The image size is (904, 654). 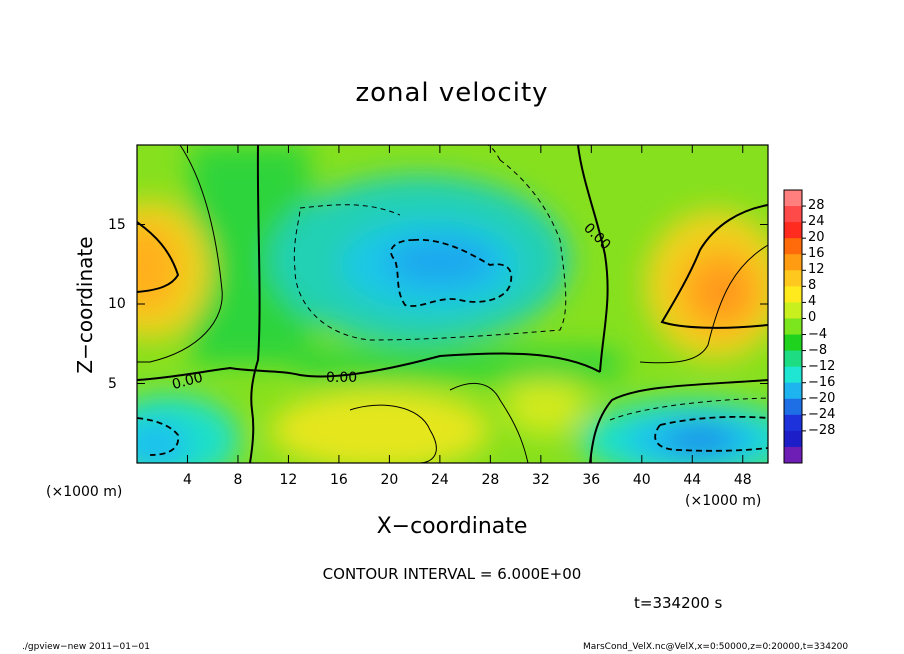 I want to click on x-tick-label: 24, so click(x=439, y=480).